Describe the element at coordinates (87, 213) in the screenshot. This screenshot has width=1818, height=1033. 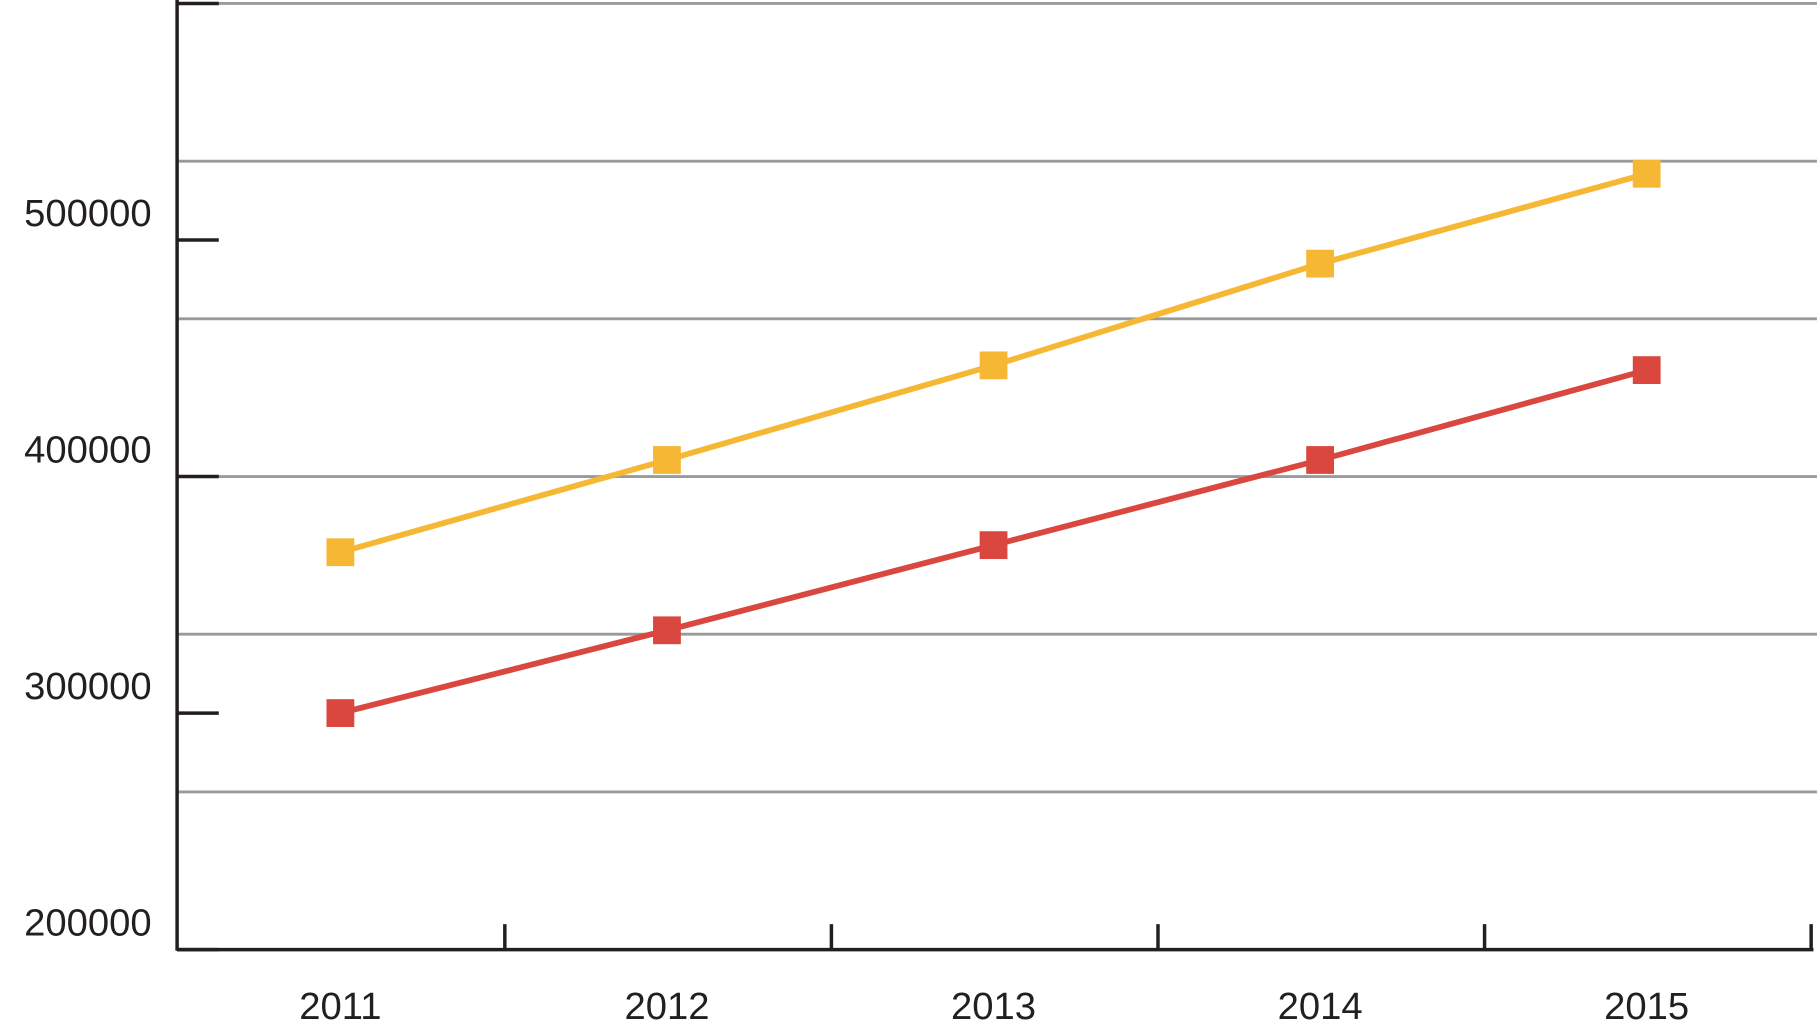
I see `y-tick-label: 500000` at that location.